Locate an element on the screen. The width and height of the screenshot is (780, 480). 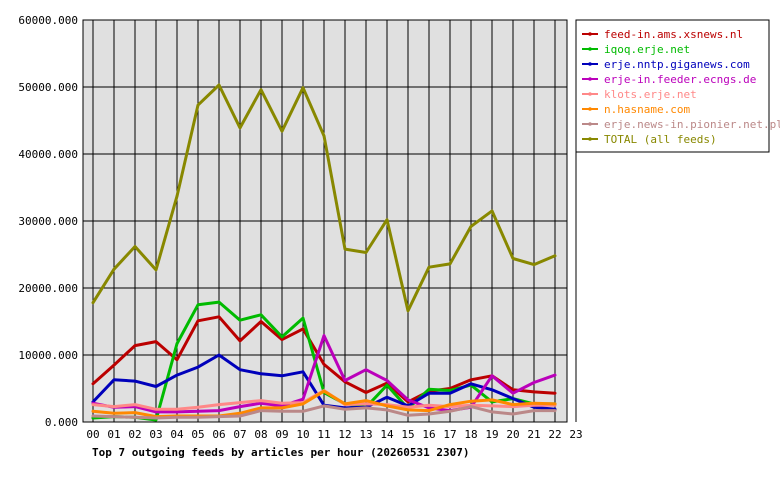
legend-label: erje.news-in.pionier.net.pl is located at coordinates (692, 124).